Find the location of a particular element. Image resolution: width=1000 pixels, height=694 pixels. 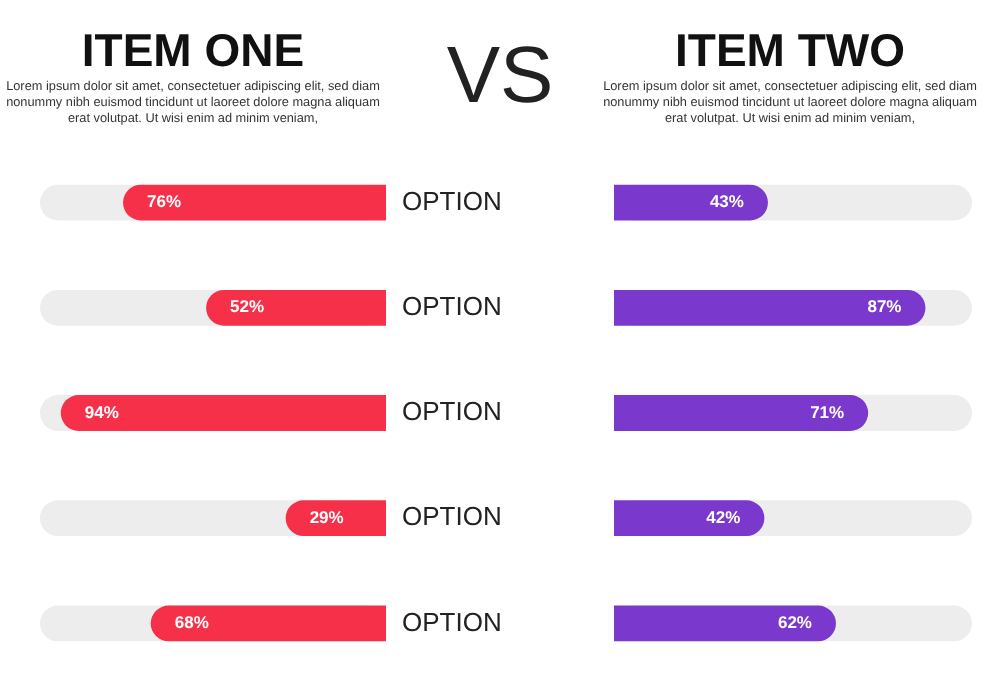

data-label: 52% is located at coordinates (247, 306).